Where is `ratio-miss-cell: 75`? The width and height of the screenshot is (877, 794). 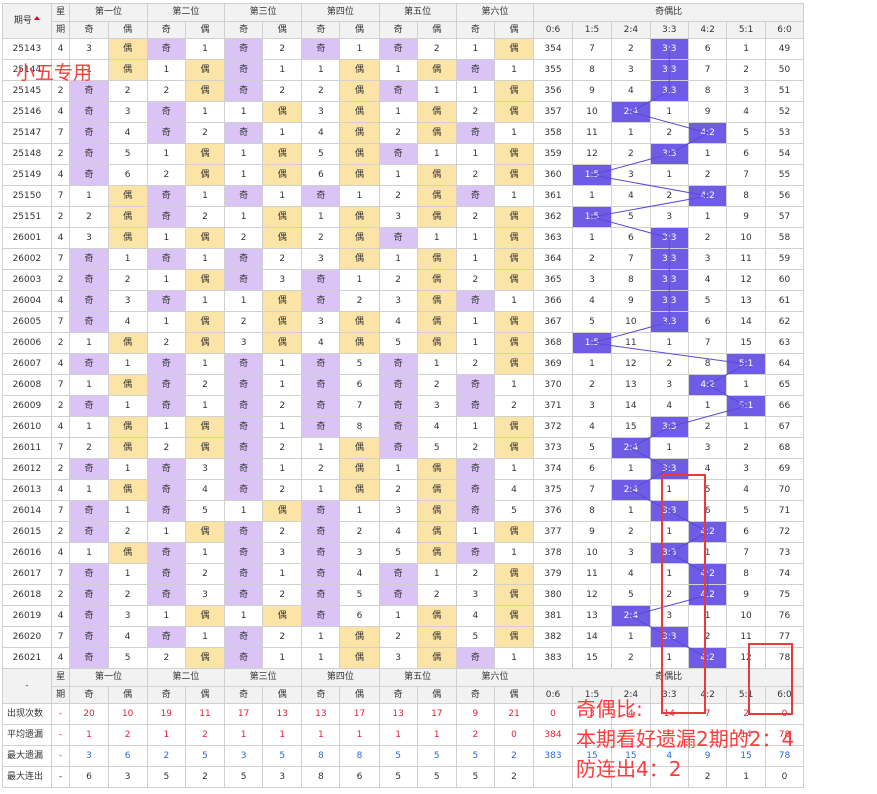 ratio-miss-cell: 75 is located at coordinates (784, 595).